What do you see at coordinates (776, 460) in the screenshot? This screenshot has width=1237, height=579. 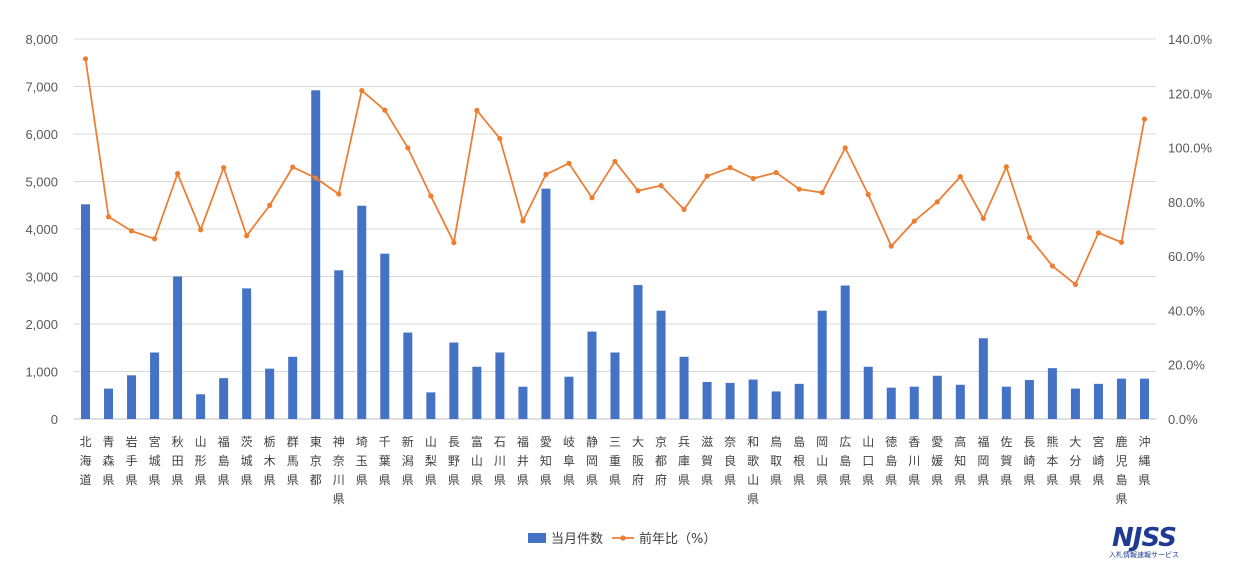 I see `category-label: 鳥取県` at bounding box center [776, 460].